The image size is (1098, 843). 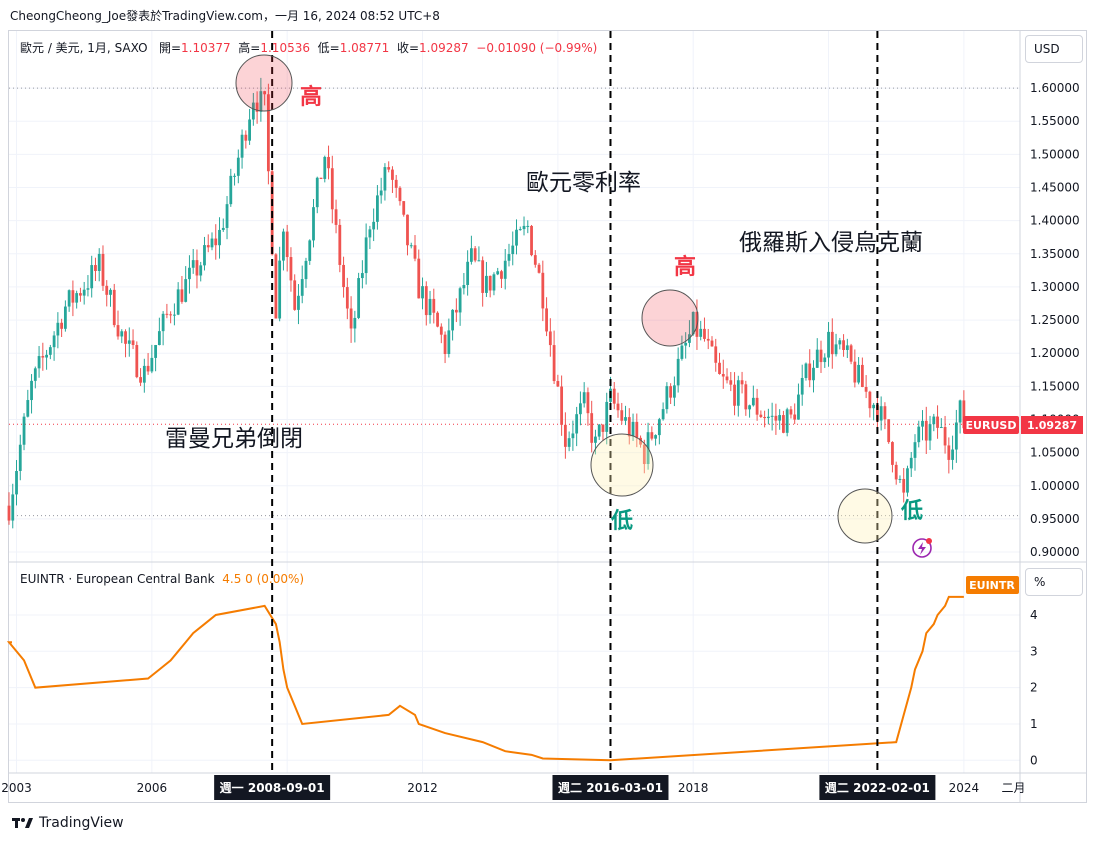 I want to click on currency-button: USD, so click(x=1054, y=49).